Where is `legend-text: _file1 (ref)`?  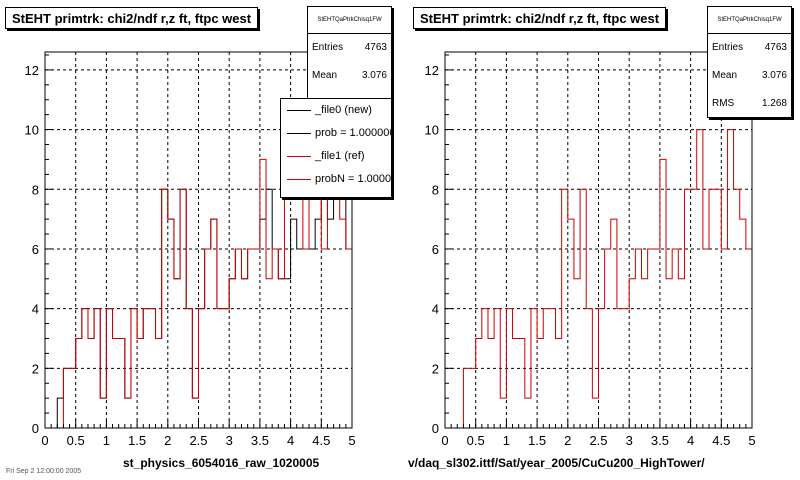
legend-text: _file1 (ref) is located at coordinates (340, 156).